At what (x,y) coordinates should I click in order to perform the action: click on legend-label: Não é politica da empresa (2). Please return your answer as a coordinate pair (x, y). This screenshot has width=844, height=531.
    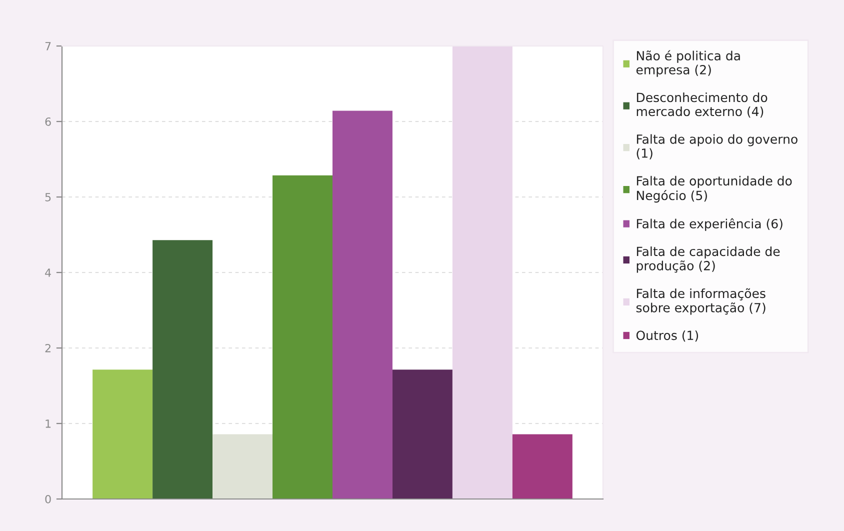
    Looking at the image, I should click on (688, 63).